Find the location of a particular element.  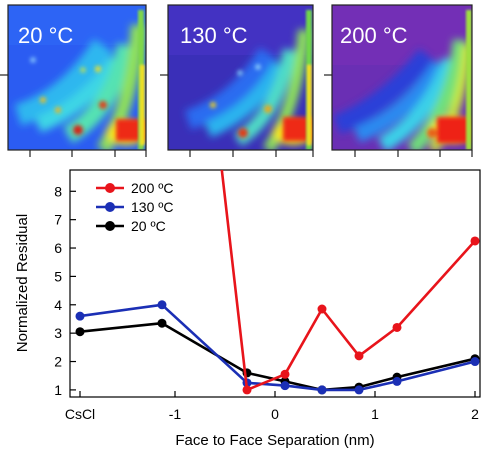

panel-label-20c: 20 °C is located at coordinates (45, 35).